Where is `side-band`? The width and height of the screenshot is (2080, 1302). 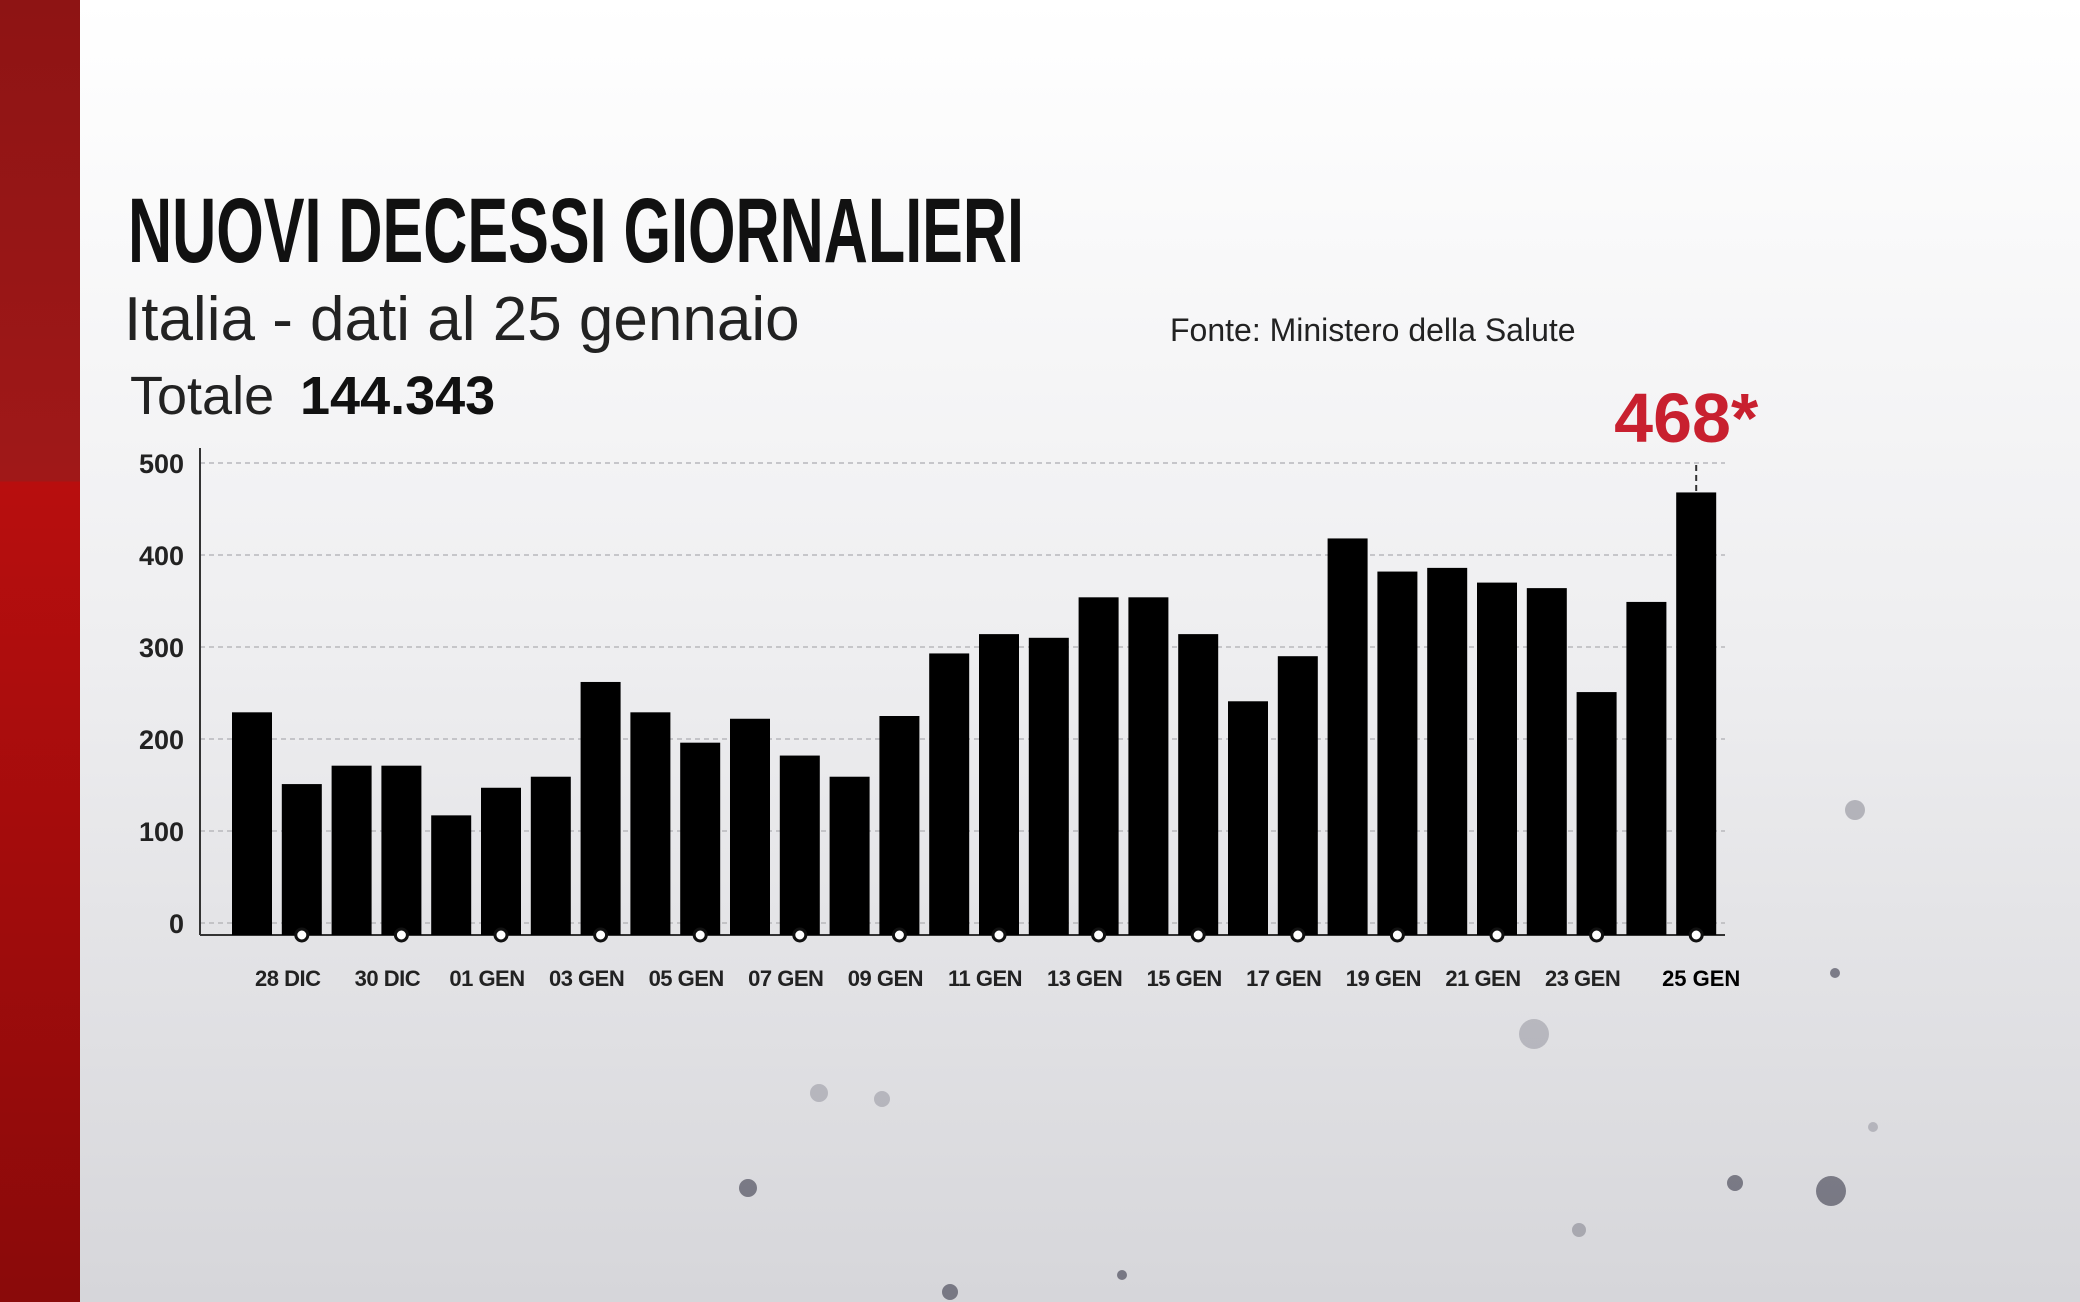
side-band is located at coordinates (40, 651).